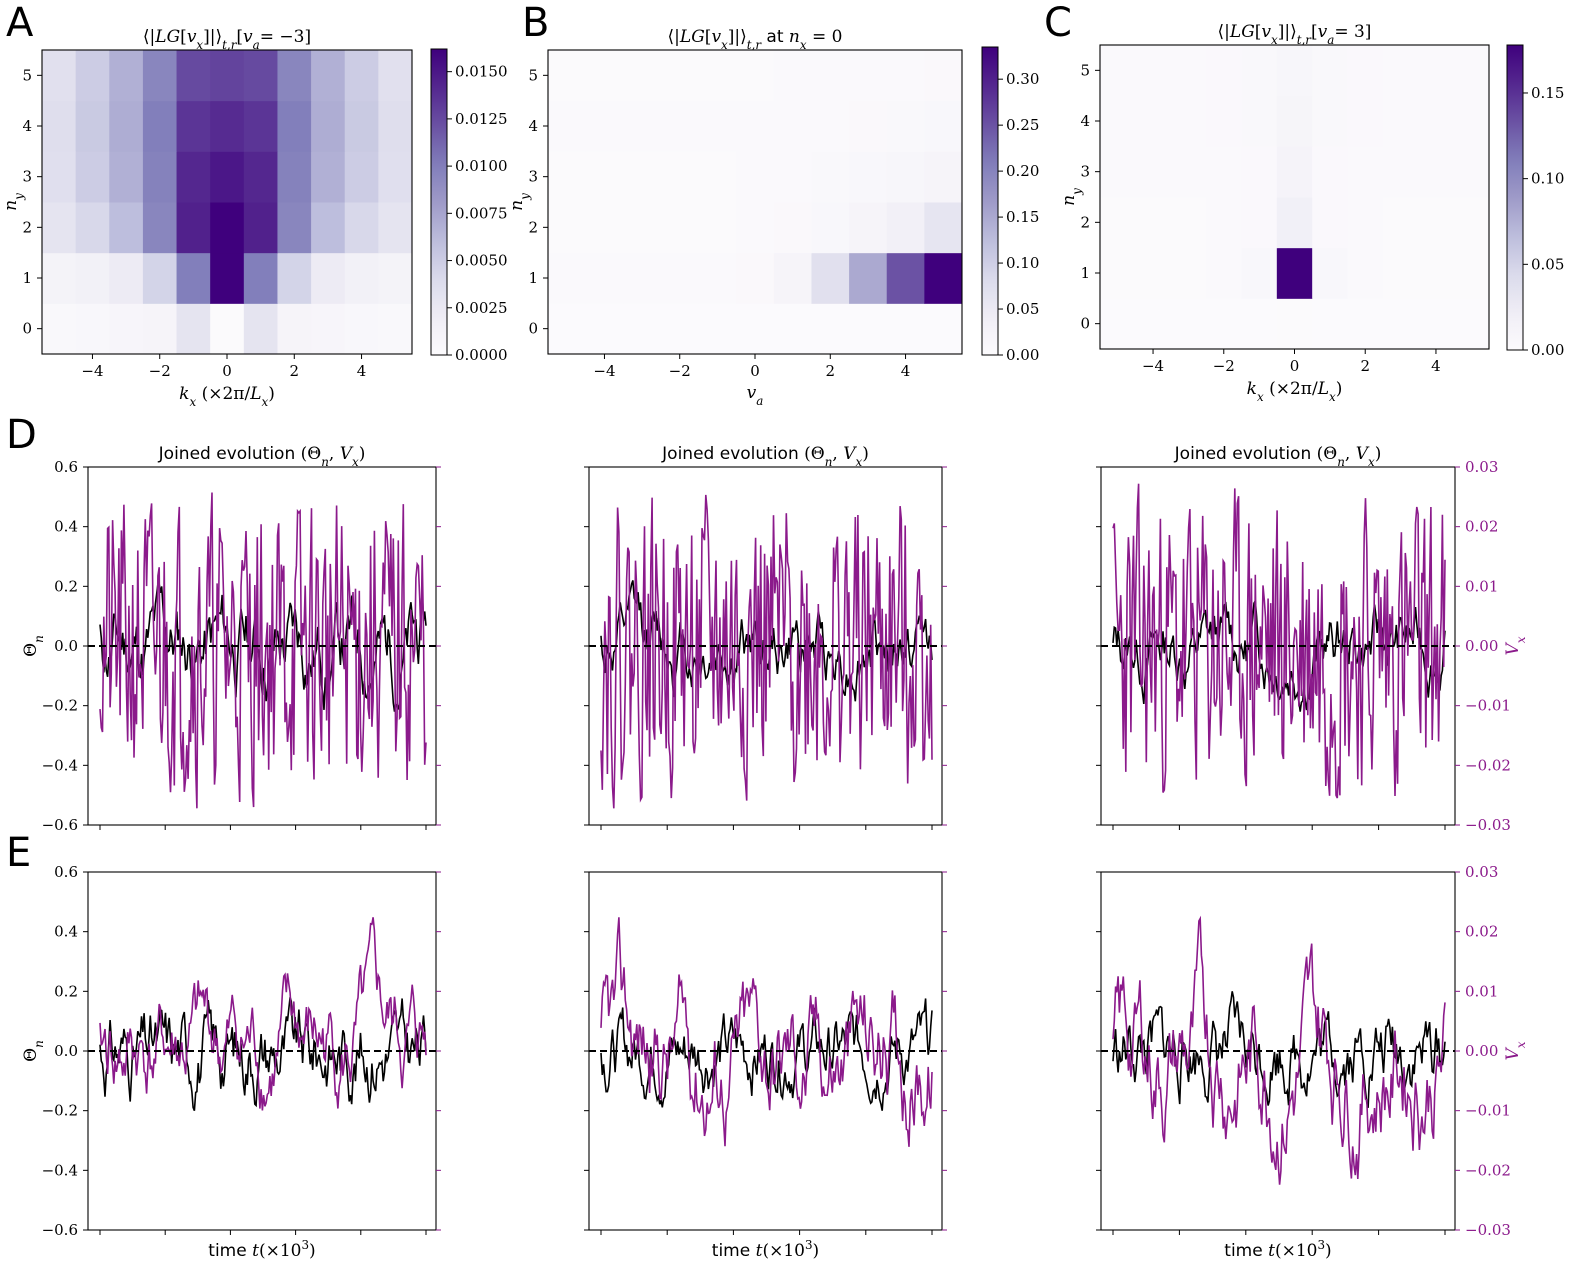 This screenshot has height=1270, width=1578. I want to click on colorbar-tick-label: 0.25, so click(1022, 125).